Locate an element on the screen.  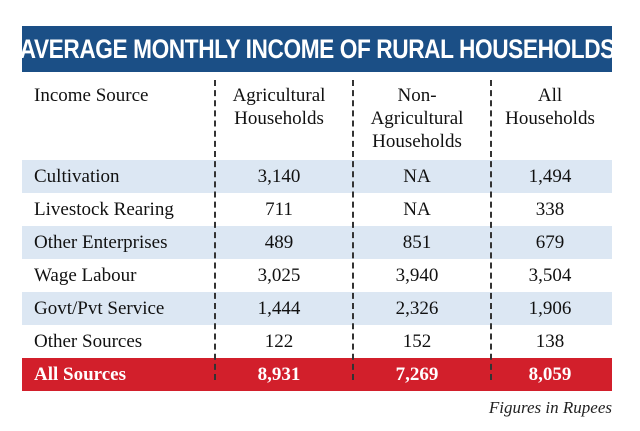
row-label: Wage Labour is located at coordinates (85, 275).